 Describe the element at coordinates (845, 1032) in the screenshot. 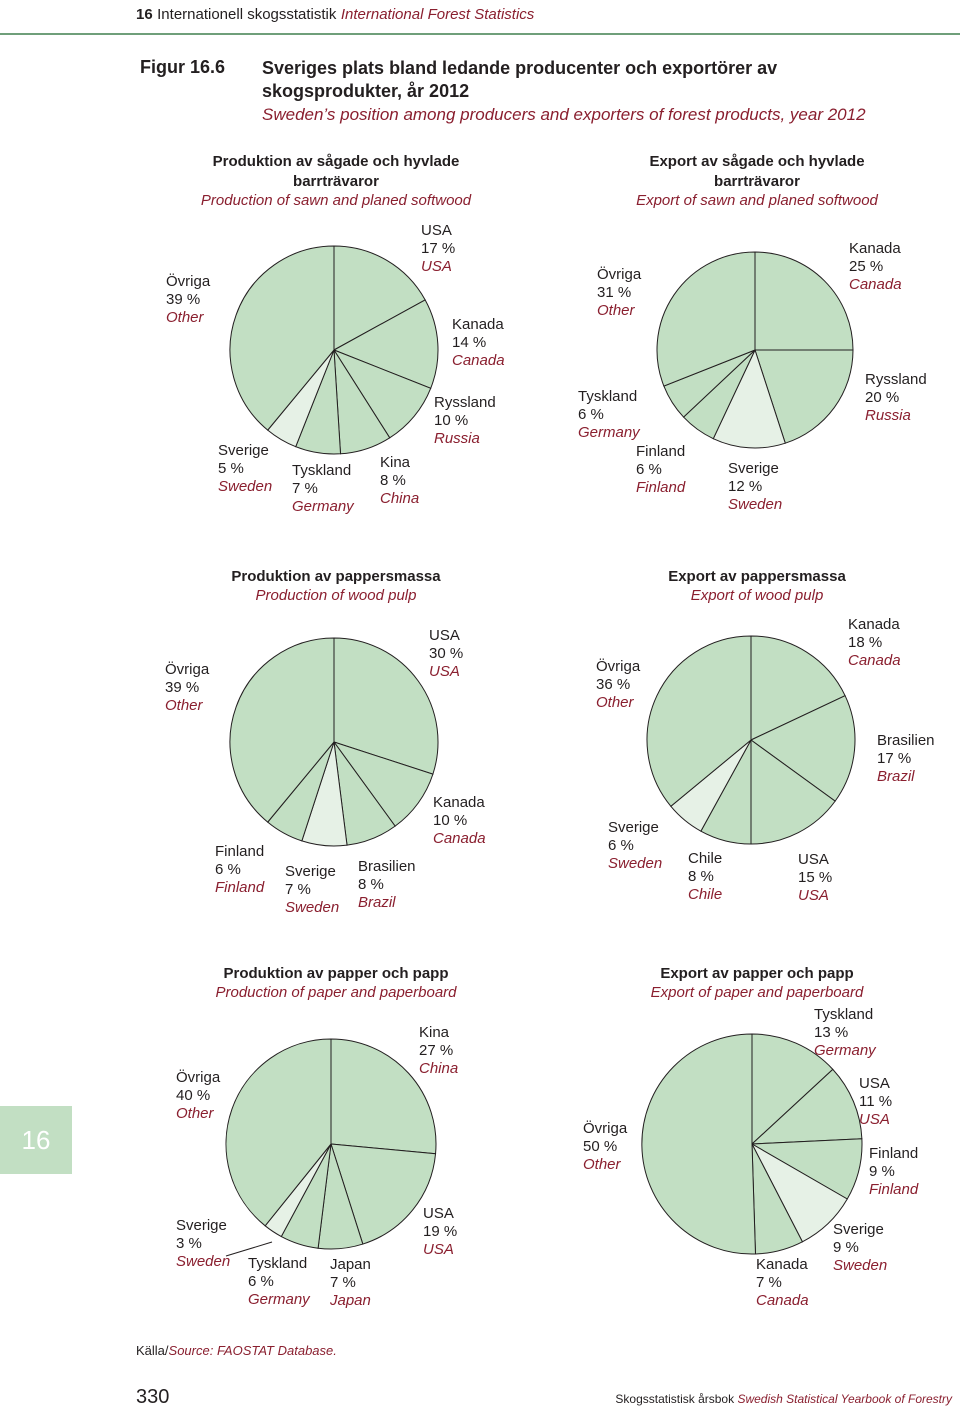

I see `slice-label: Tyskland 13 % Germany` at that location.